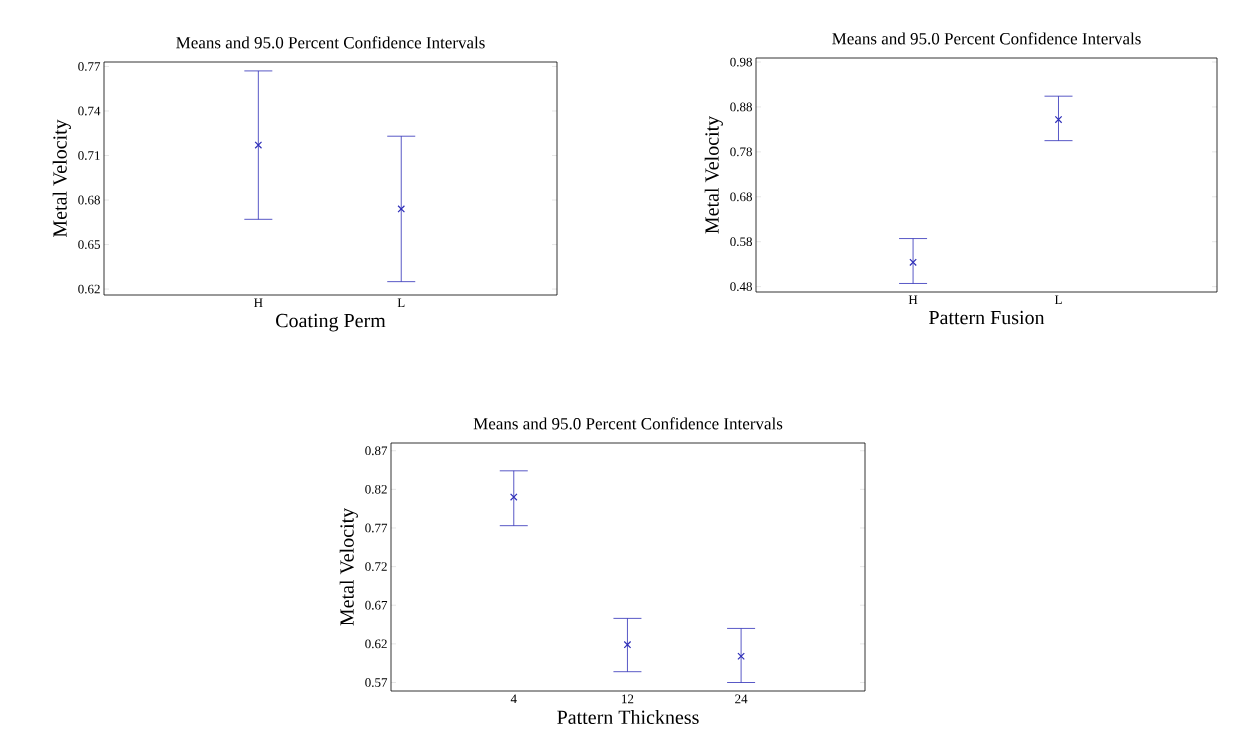  What do you see at coordinates (741, 152) in the screenshot?
I see `y-tick-label: 0.78` at bounding box center [741, 152].